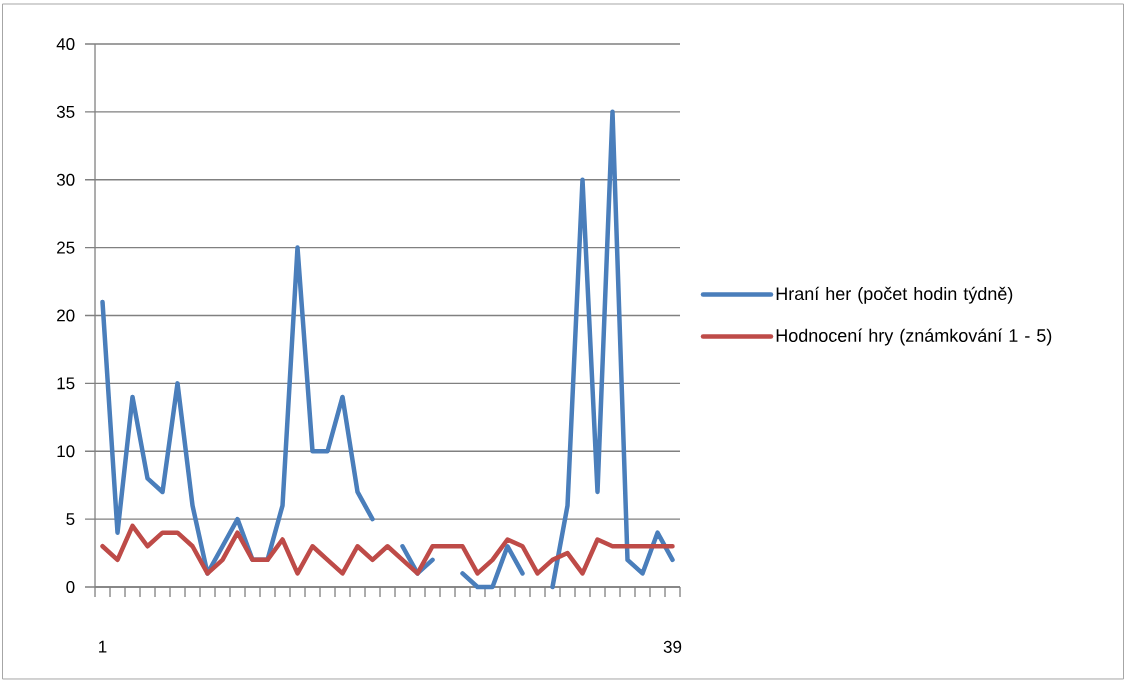 Image resolution: width=1129 pixels, height=682 pixels. What do you see at coordinates (66, 315) in the screenshot?
I see `y-tick-label: 20` at bounding box center [66, 315].